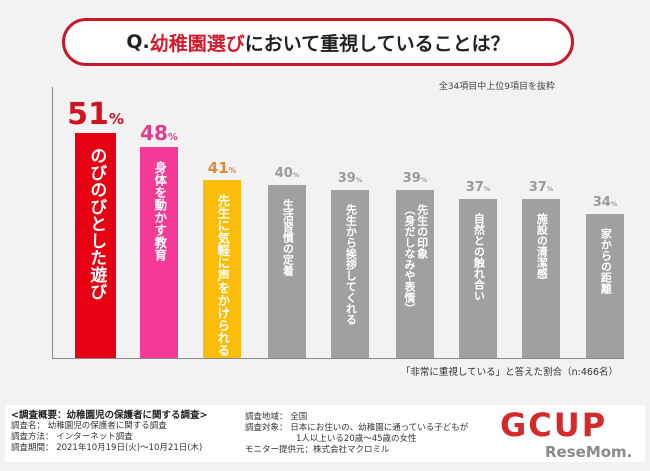  What do you see at coordinates (109, 415) in the screenshot?
I see `survey-heading: <調査概要：幼稚園児の保護者に関する調査>` at bounding box center [109, 415].